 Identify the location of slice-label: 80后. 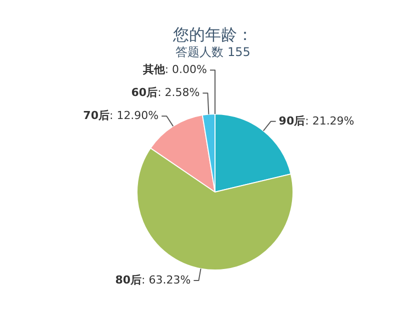
(128, 279).